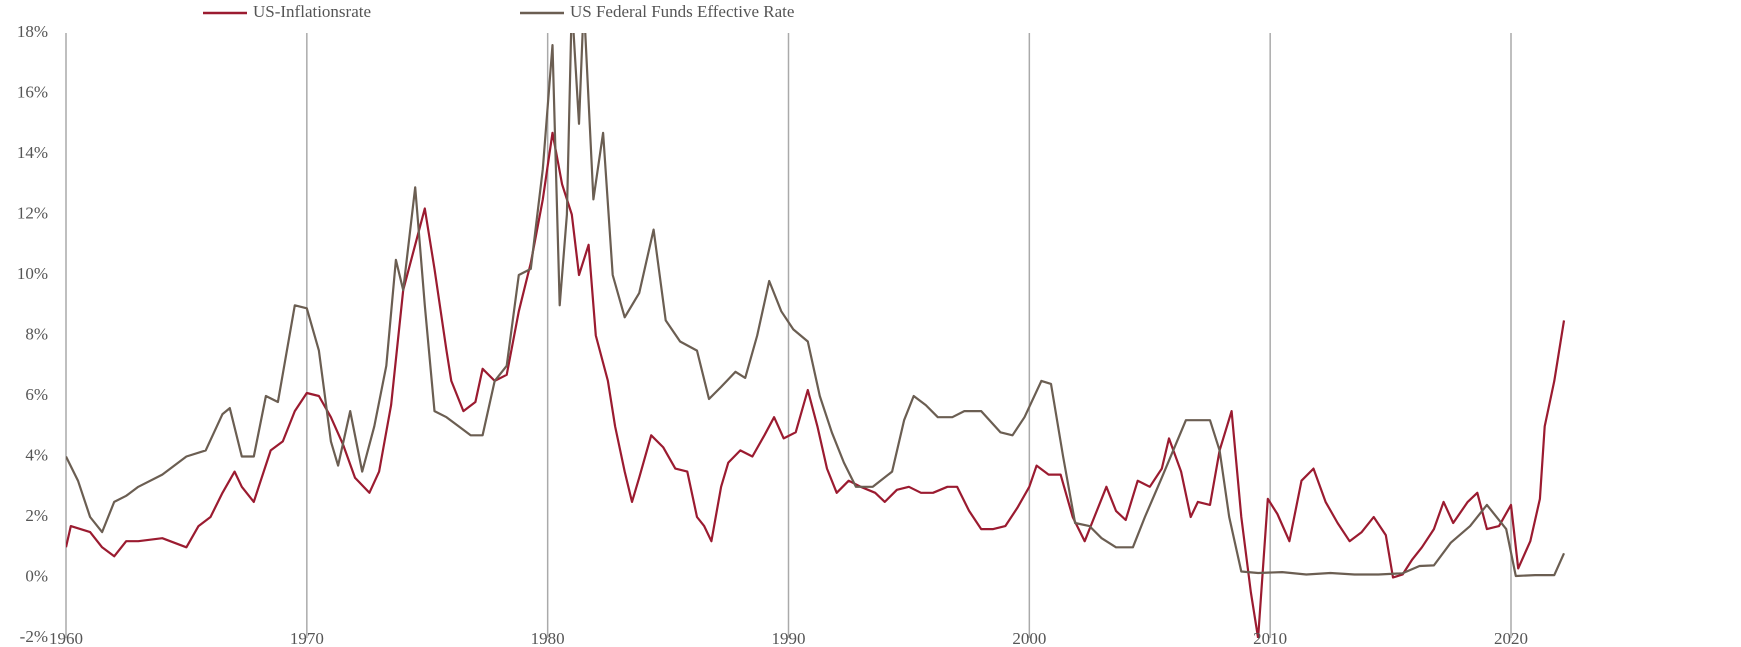  What do you see at coordinates (66, 638) in the screenshot?
I see `x-tick-label: 1960` at bounding box center [66, 638].